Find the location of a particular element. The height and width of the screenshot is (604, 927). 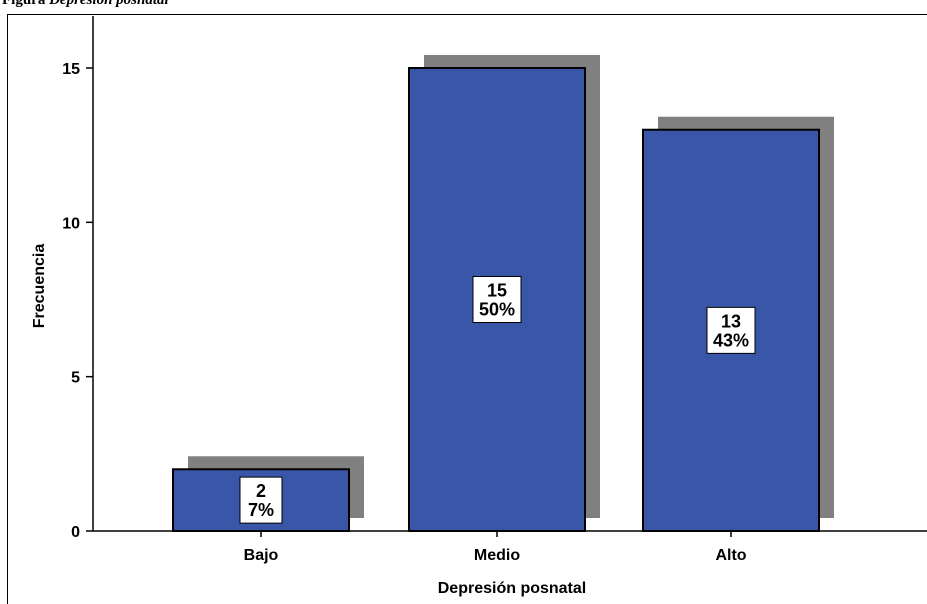

x-axis-title: Depresión posnatal is located at coordinates (512, 588).